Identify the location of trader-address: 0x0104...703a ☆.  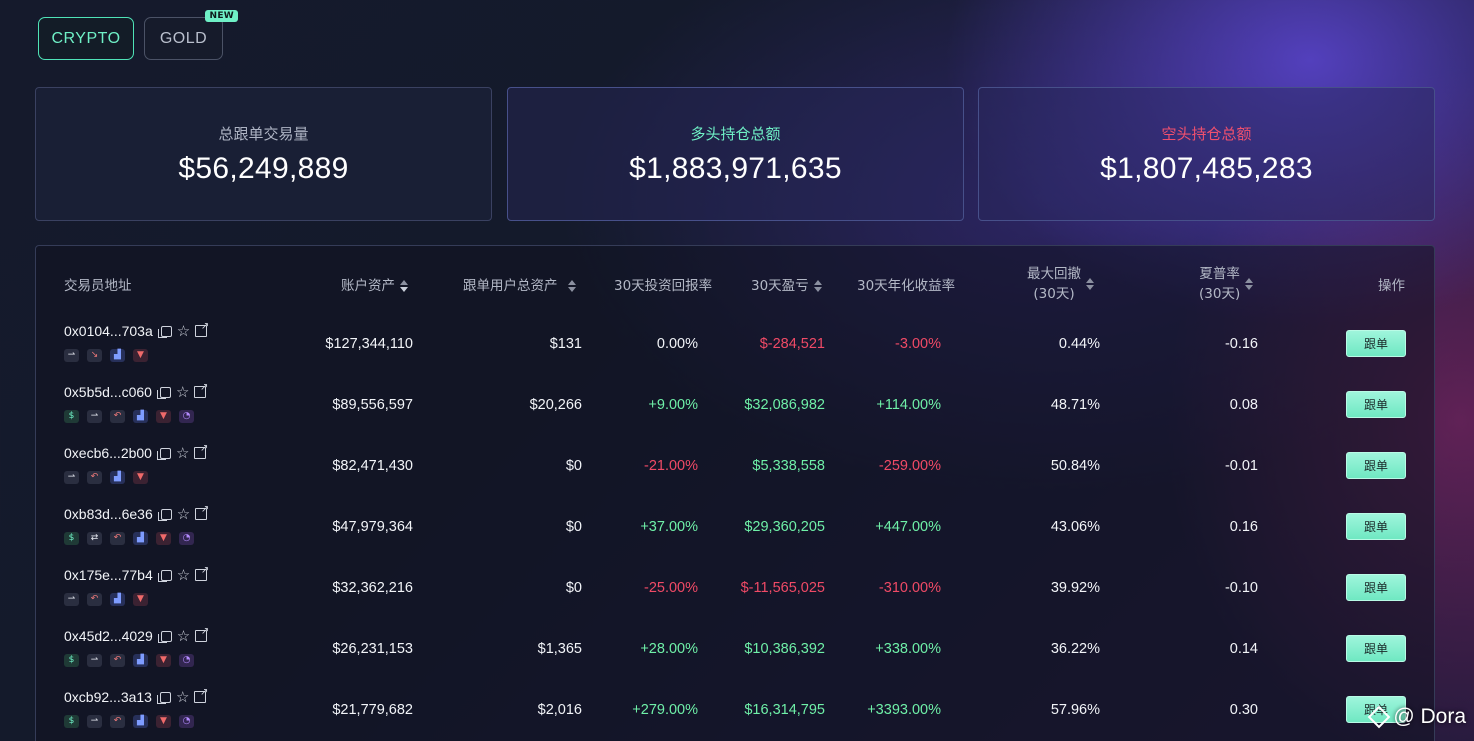
(136, 330).